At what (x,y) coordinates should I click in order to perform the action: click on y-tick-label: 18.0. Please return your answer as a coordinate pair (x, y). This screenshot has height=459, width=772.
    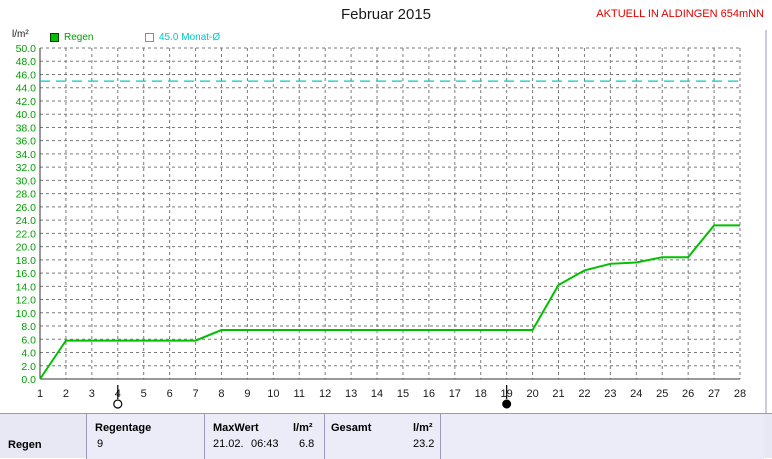
    Looking at the image, I should click on (26, 261).